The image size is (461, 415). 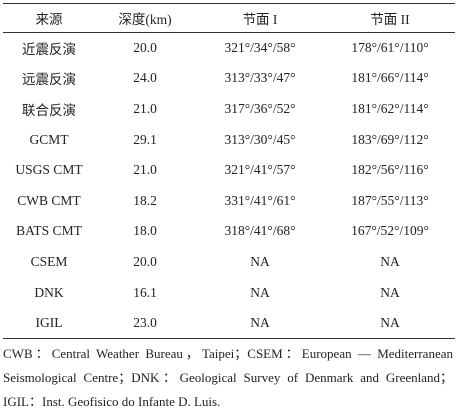 What do you see at coordinates (390, 78) in the screenshot?
I see `table-cell: 181°/66°/114°` at bounding box center [390, 78].